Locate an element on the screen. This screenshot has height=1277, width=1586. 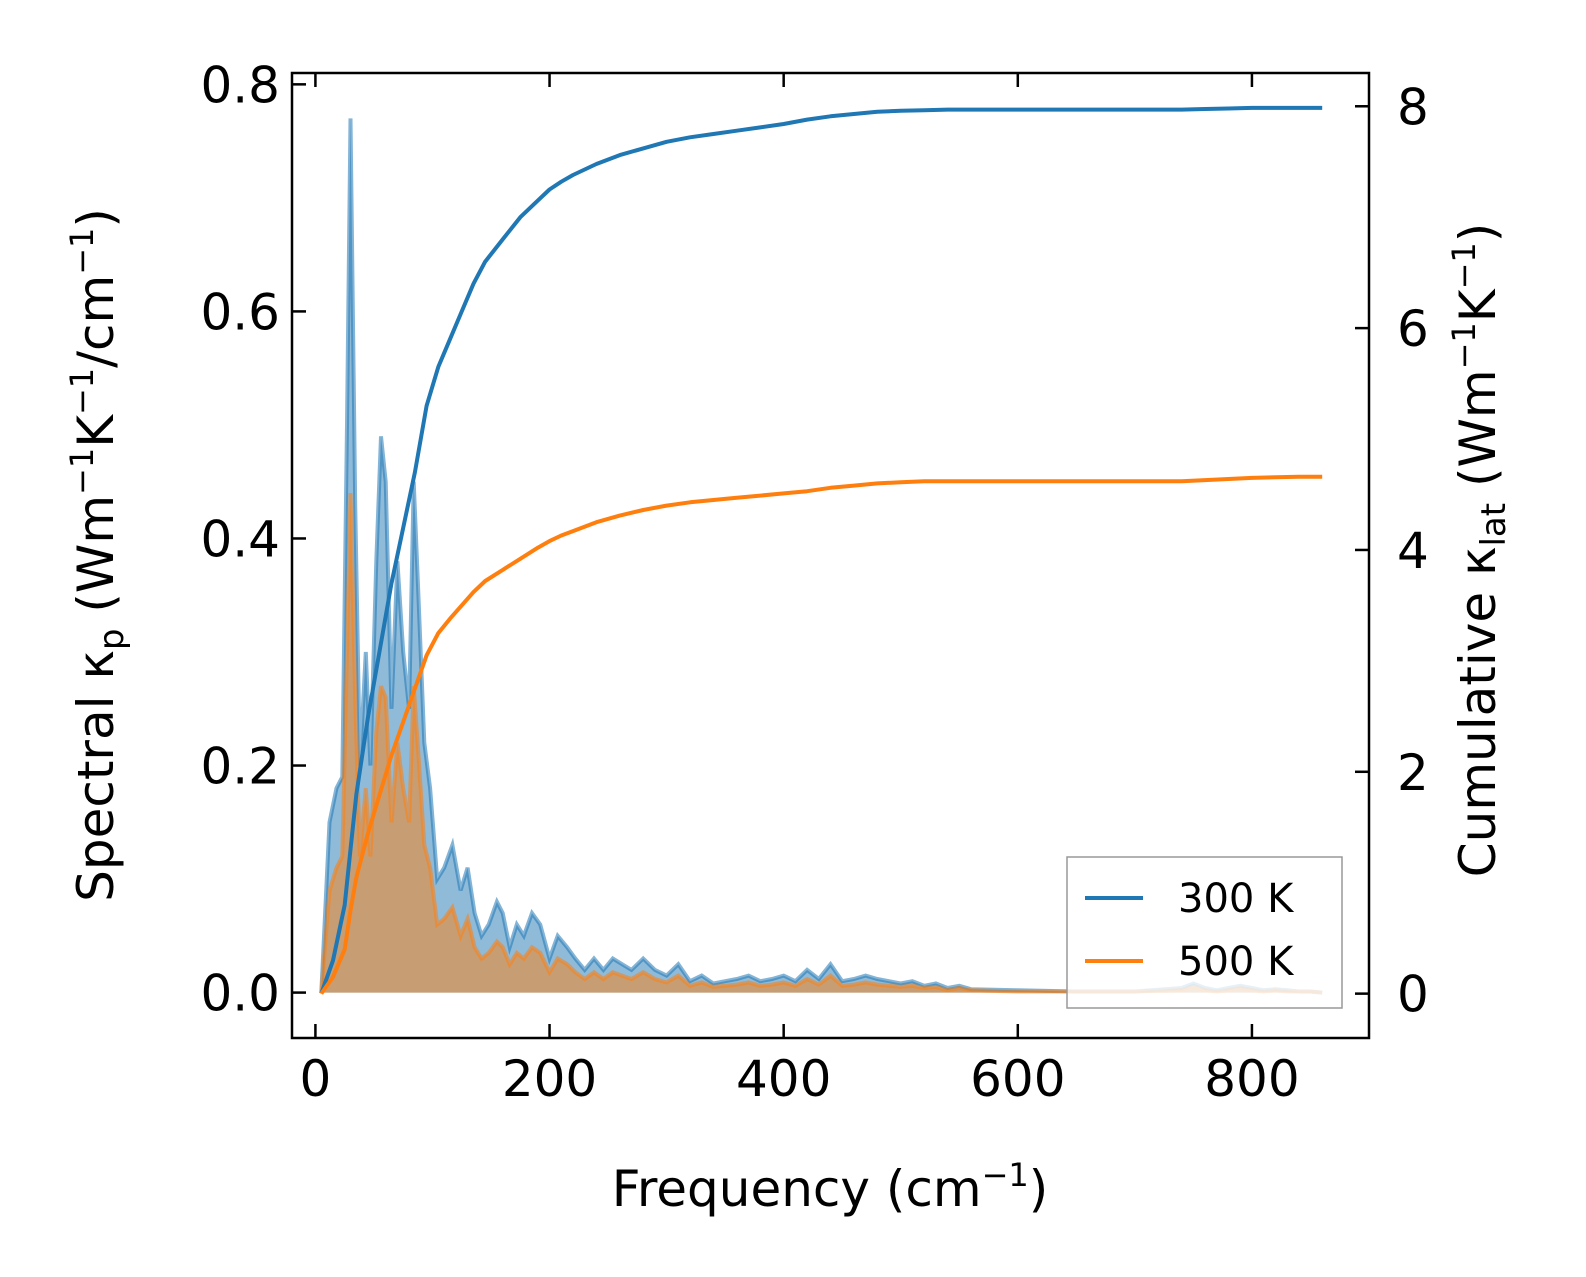
legend-box is located at coordinates (1204, 932).